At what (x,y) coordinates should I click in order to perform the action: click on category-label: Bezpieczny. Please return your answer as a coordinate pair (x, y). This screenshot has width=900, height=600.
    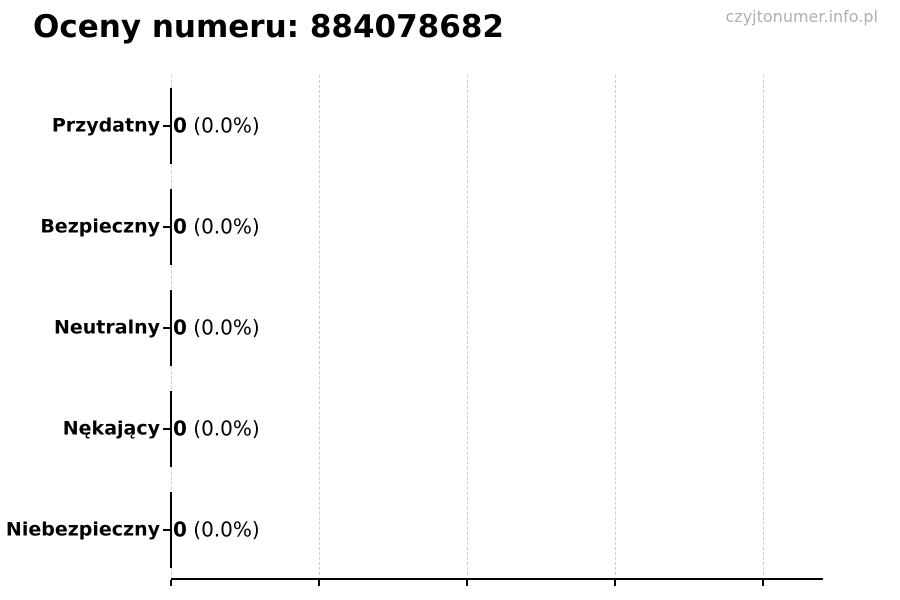
    Looking at the image, I should click on (100, 226).